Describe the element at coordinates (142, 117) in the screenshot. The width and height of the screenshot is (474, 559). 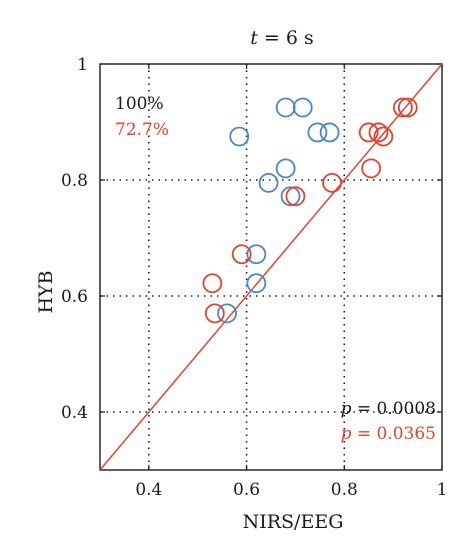
I see `accuracy-annotations: 100% 72.7%` at that location.